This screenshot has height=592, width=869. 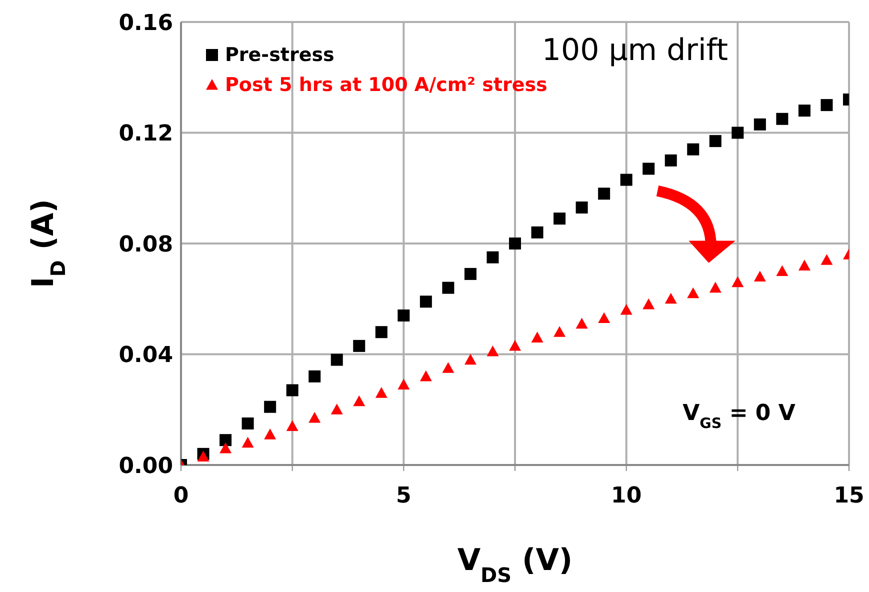 I want to click on y-tick-label: 0.16, so click(x=145, y=23).